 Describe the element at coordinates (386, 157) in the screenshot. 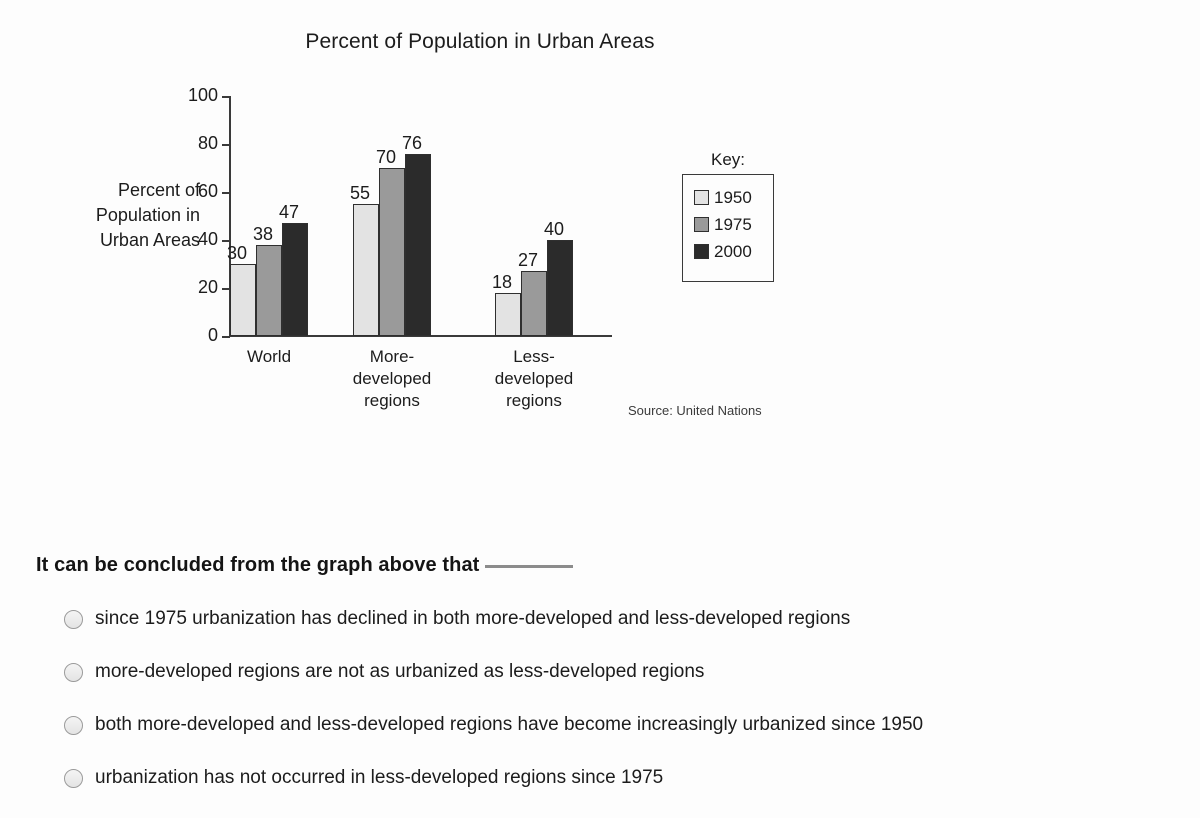

I see `bar-value-label: 70` at that location.